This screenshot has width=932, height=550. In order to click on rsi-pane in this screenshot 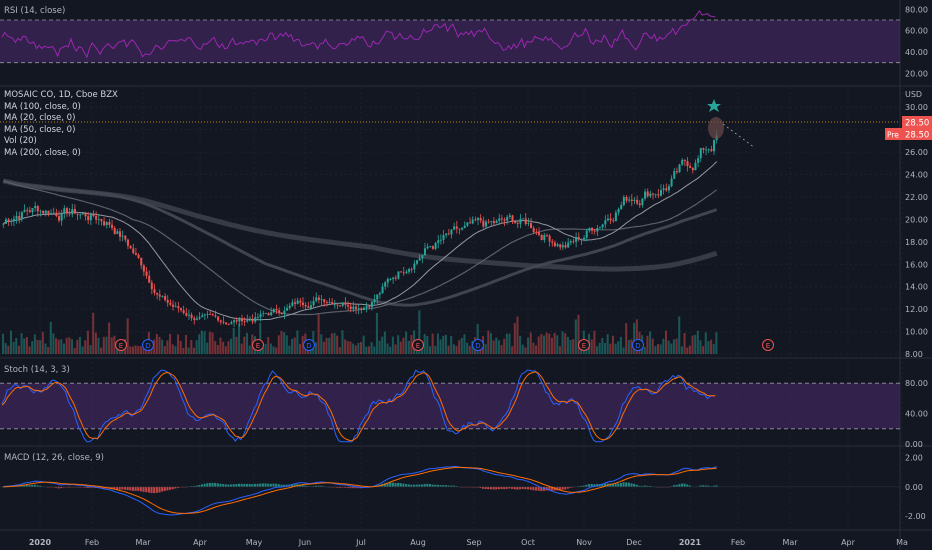, I will do `click(450, 36)`.